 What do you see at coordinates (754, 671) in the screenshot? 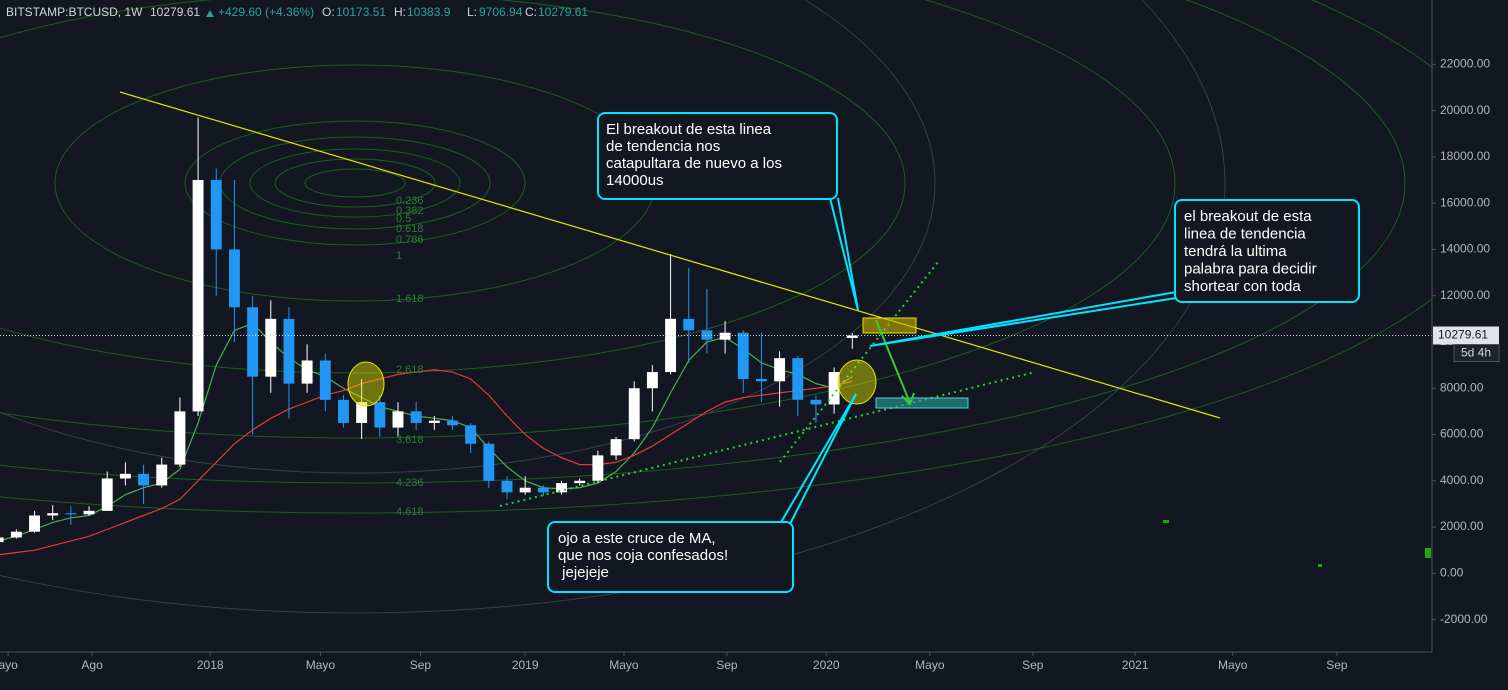
I see `time-axis` at bounding box center [754, 671].